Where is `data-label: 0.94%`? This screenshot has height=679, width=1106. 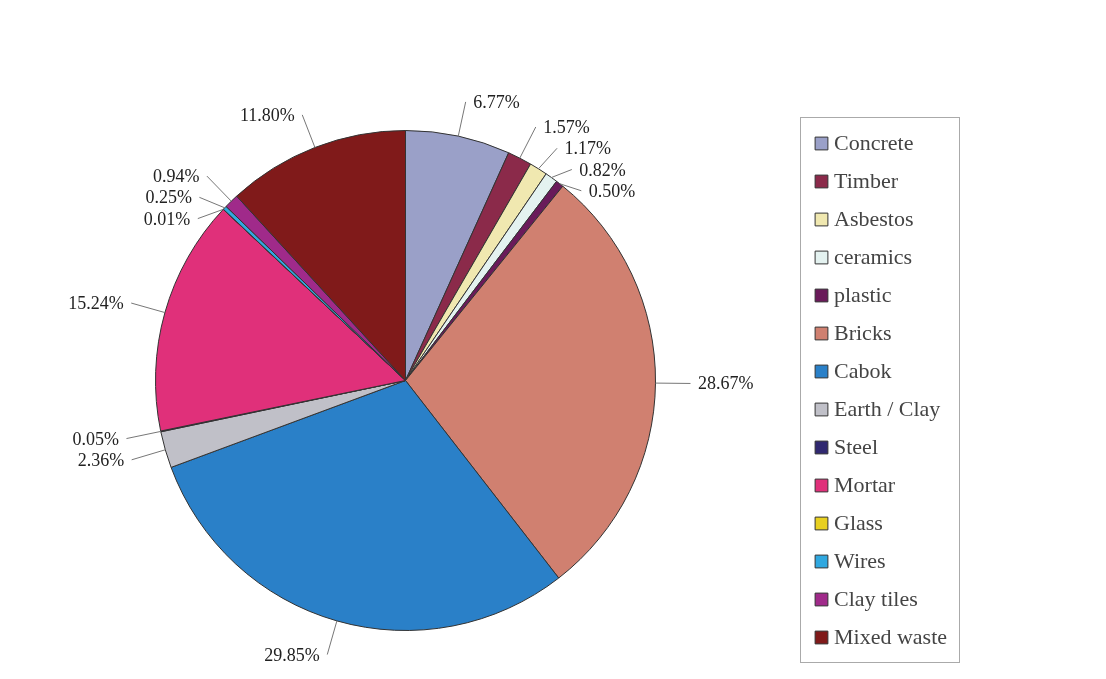 data-label: 0.94% is located at coordinates (176, 176).